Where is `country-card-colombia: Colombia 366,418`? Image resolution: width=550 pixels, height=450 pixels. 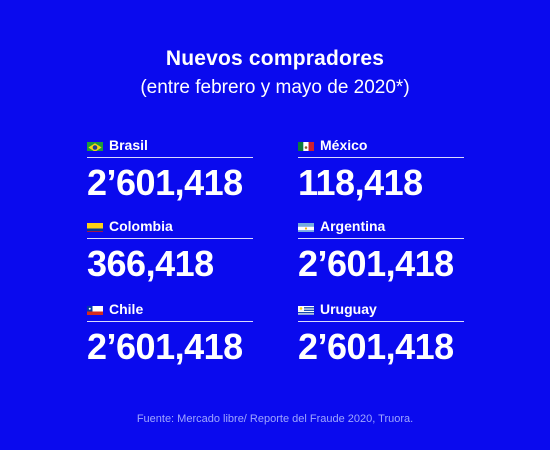 country-card-colombia: Colombia 366,418 is located at coordinates (170, 248).